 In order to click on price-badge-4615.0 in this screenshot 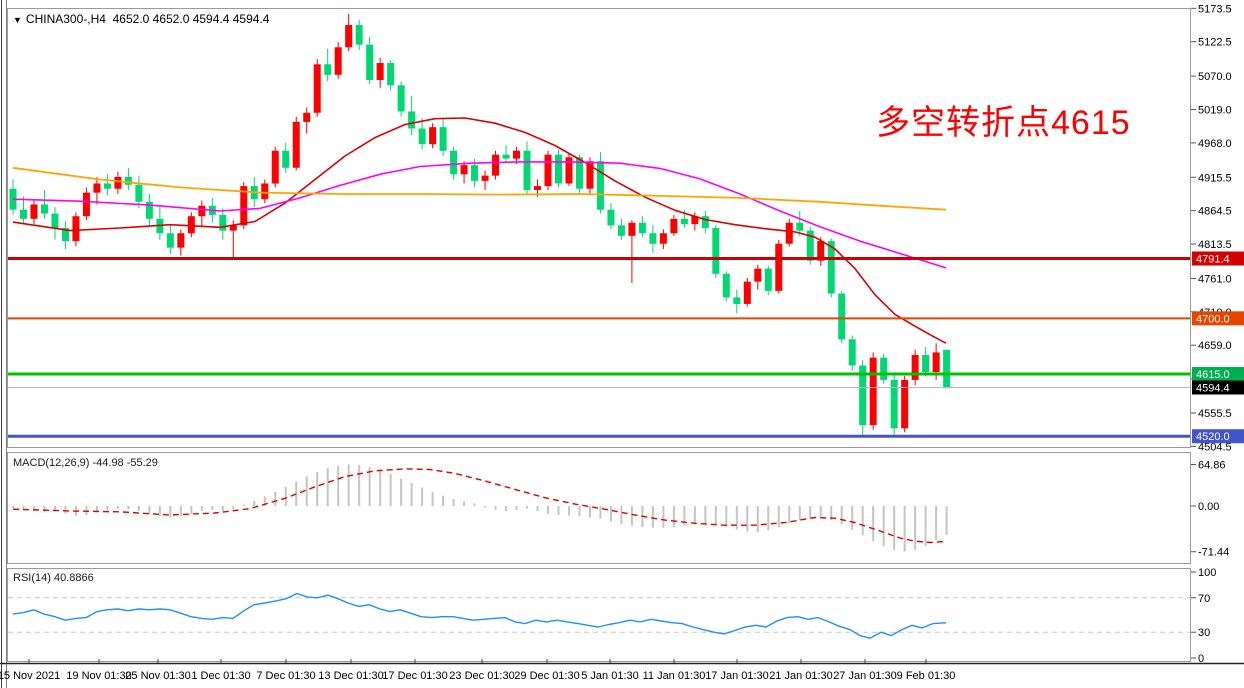, I will do `click(1218, 374)`.